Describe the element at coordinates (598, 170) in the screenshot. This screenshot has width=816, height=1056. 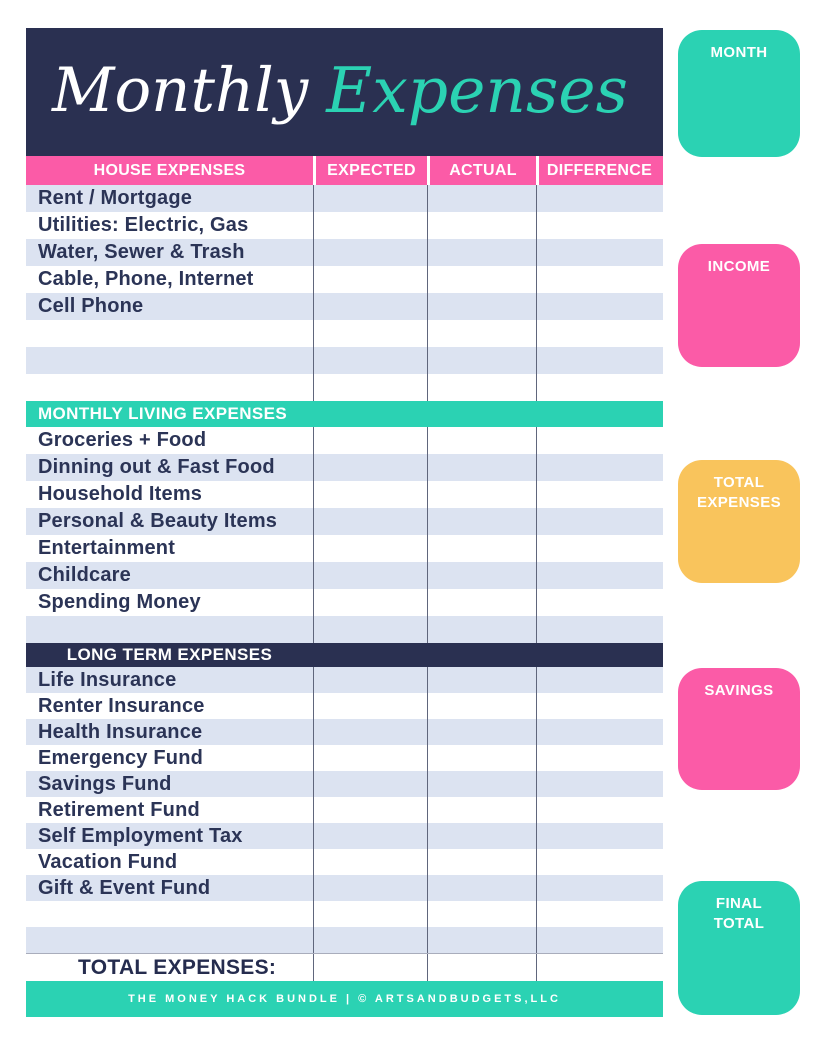
I see `col-header-difference: DIFFERENCE` at that location.